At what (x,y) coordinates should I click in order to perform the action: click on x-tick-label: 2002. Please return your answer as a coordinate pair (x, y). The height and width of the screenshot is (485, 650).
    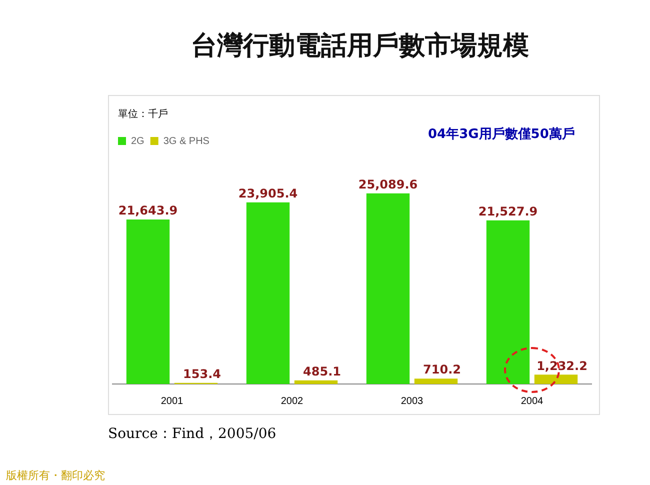
    Looking at the image, I should click on (292, 401).